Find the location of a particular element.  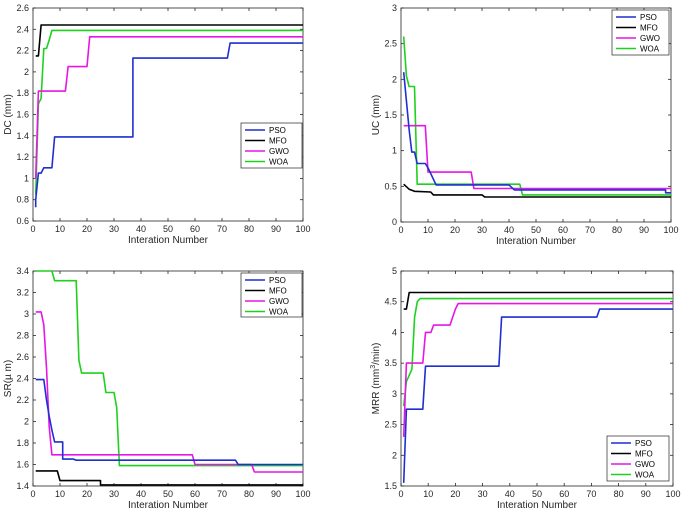

y-axis-label: DC (mm) is located at coordinates (8, 114).